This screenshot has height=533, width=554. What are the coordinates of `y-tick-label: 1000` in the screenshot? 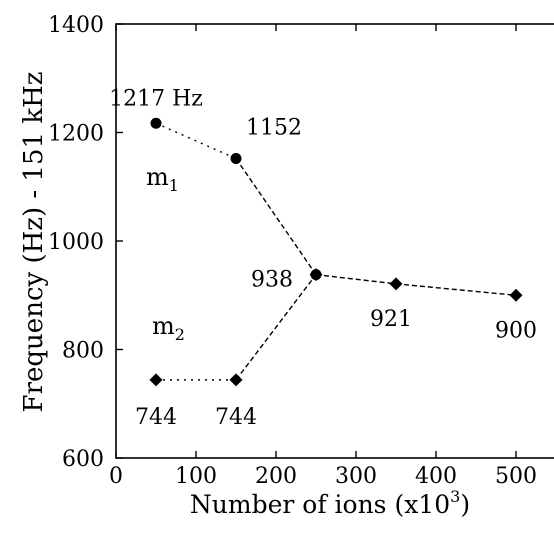 It's located at (76, 242).